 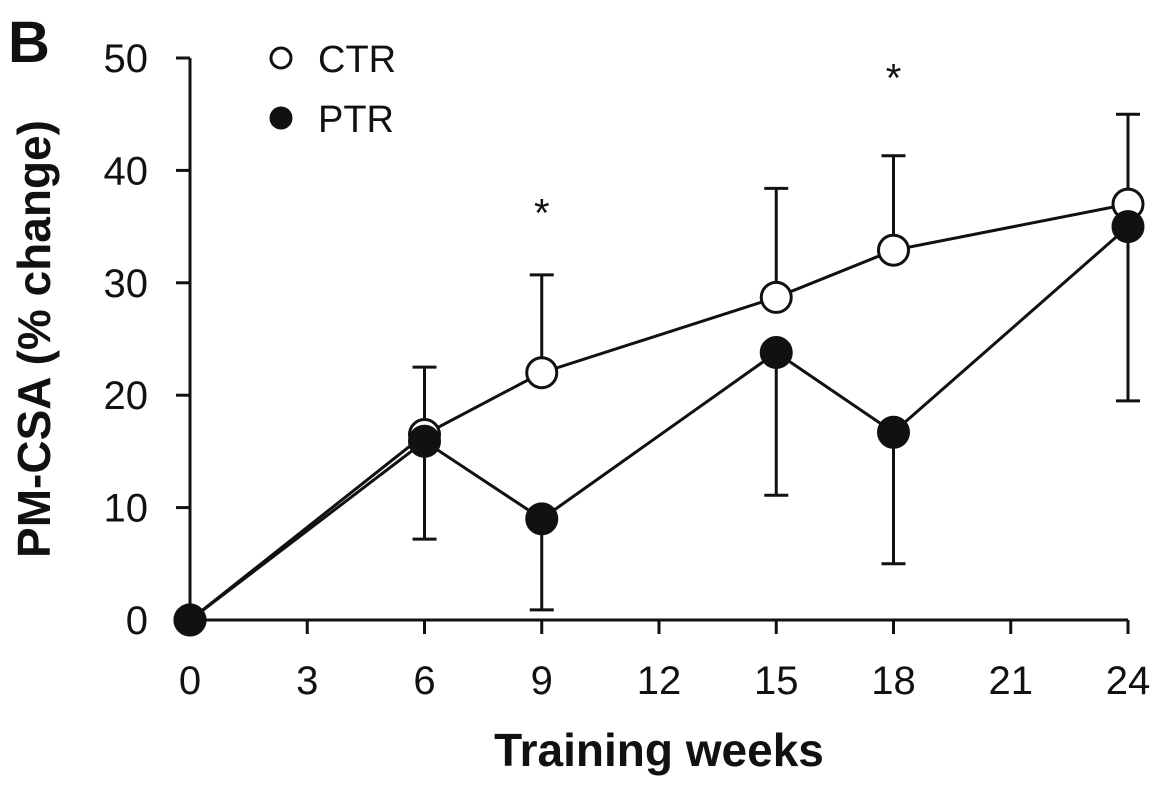 What do you see at coordinates (126, 509) in the screenshot?
I see `y-tick-label-1: 10` at bounding box center [126, 509].